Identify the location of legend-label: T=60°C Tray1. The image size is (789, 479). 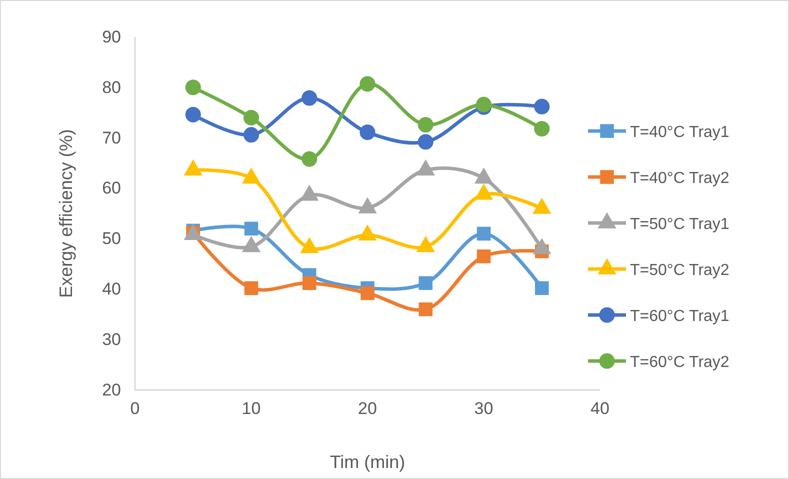
(680, 316).